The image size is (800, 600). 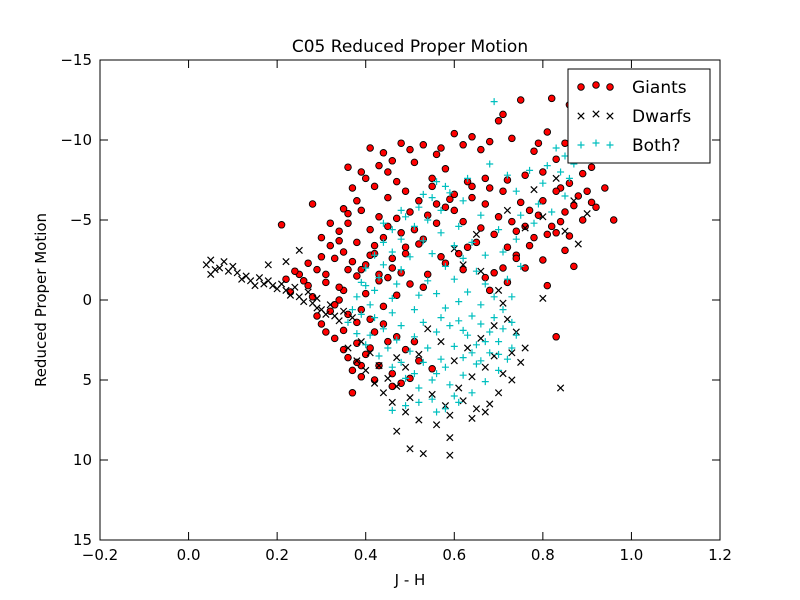 I want to click on y-tick-label: 5, so click(x=87, y=380).